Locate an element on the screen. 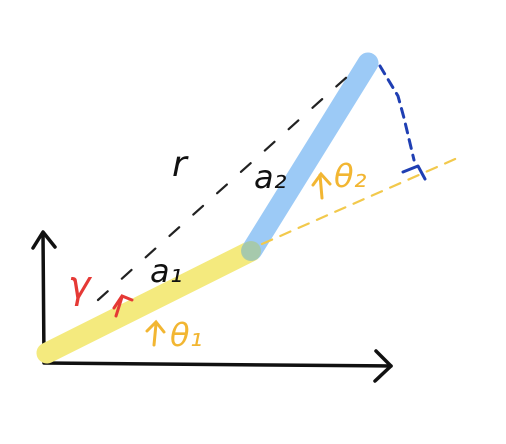 This screenshot has height=444, width=506. theta1-arrow is located at coordinates (155, 333).